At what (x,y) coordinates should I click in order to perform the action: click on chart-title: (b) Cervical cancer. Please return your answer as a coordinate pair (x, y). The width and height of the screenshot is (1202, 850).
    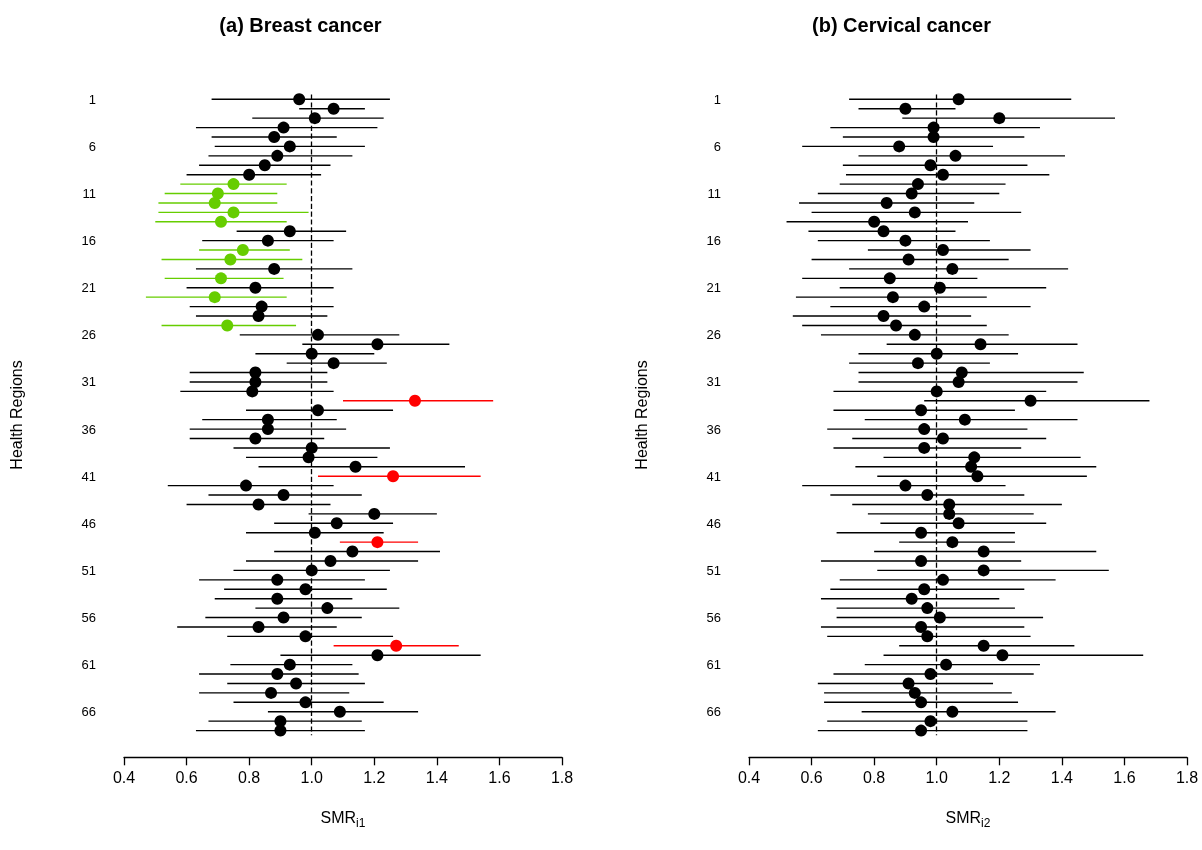
    Looking at the image, I should click on (902, 25).